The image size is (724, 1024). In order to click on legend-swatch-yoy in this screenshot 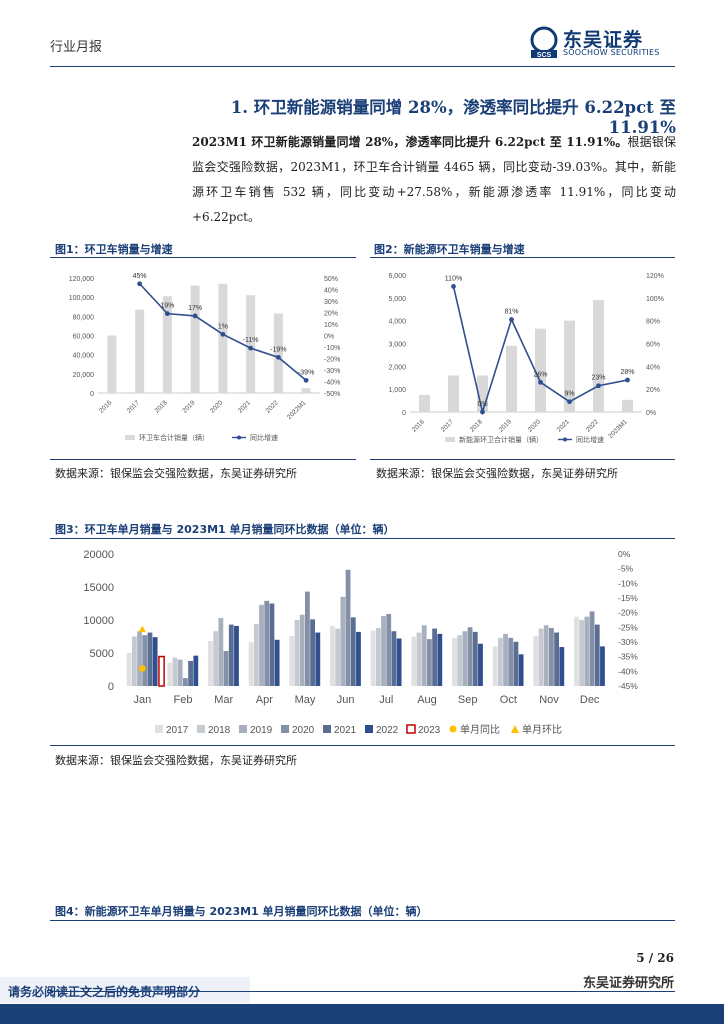, I will do `click(453, 729)`.